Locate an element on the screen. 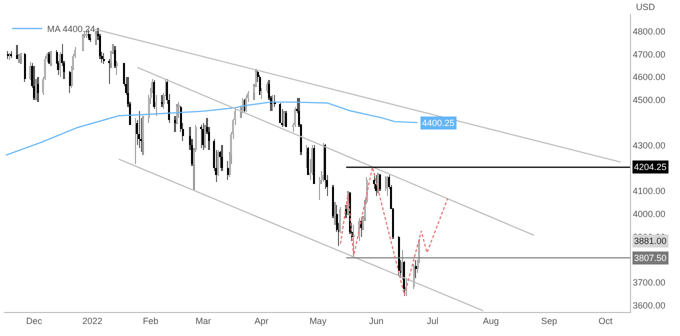 This screenshot has width=680, height=336. line-series is located at coordinates (394, 231).